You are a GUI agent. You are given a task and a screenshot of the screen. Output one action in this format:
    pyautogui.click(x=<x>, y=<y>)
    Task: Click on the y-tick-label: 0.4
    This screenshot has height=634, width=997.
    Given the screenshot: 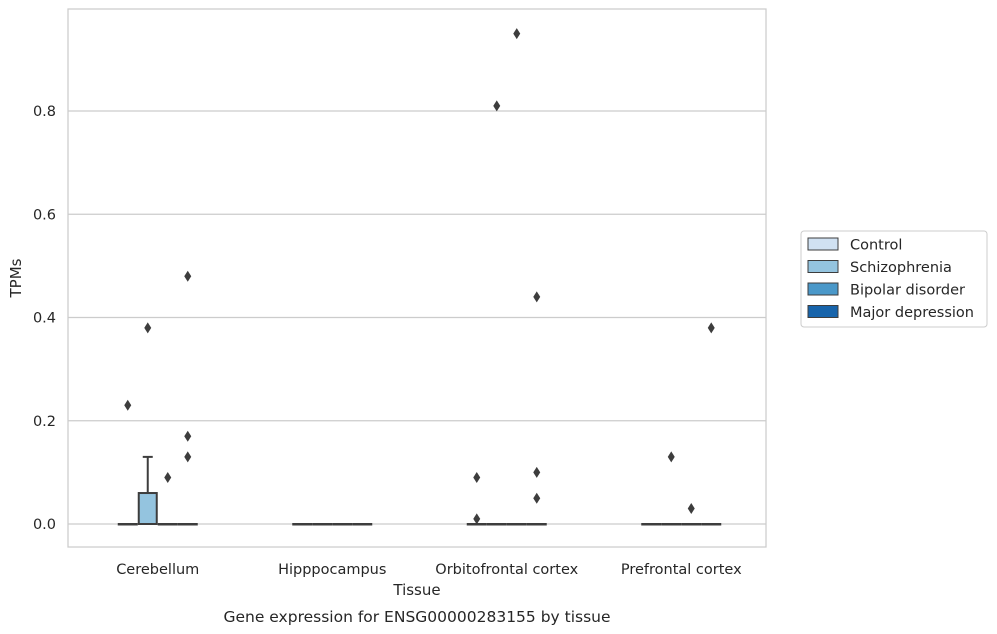 What is the action you would take?
    pyautogui.click(x=44, y=319)
    